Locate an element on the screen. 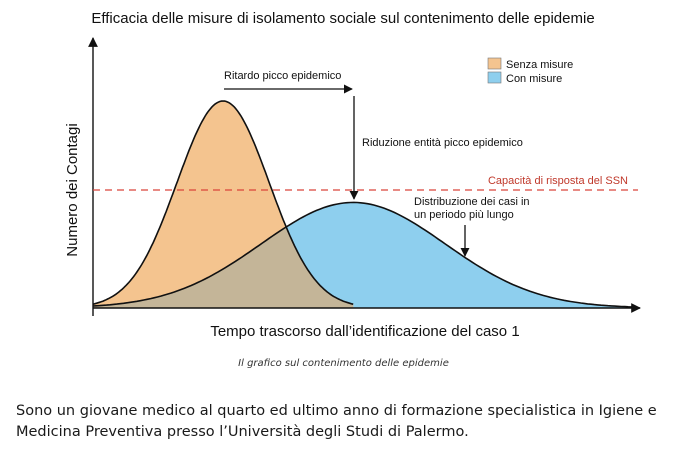 The width and height of the screenshot is (687, 451). annotation-reduction: Riduzione entità picco epidemico is located at coordinates (442, 143).